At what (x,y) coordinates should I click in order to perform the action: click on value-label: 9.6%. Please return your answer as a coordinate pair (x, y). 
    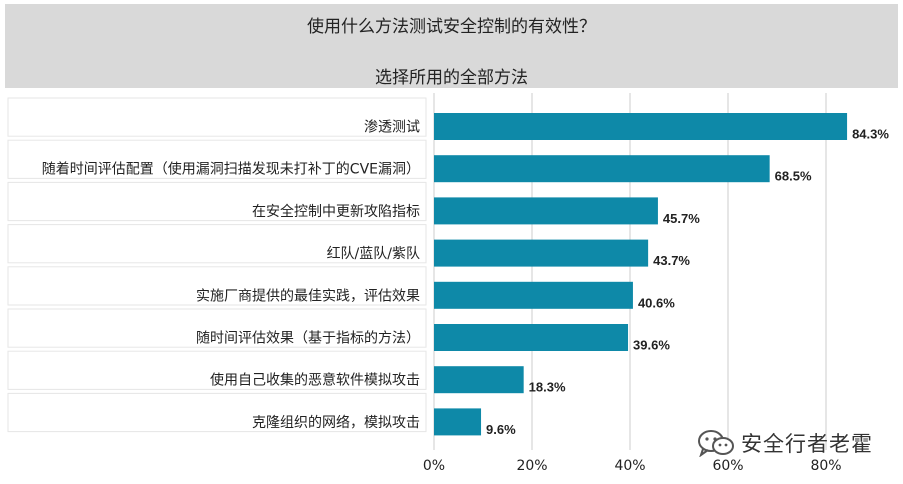
    Looking at the image, I should click on (501, 429).